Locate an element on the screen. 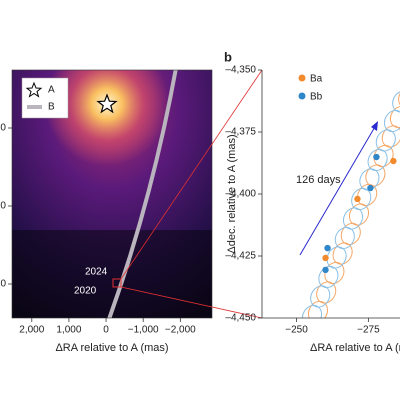 The height and width of the screenshot is (400, 400). orbit-helix is located at coordinates (350, 202).